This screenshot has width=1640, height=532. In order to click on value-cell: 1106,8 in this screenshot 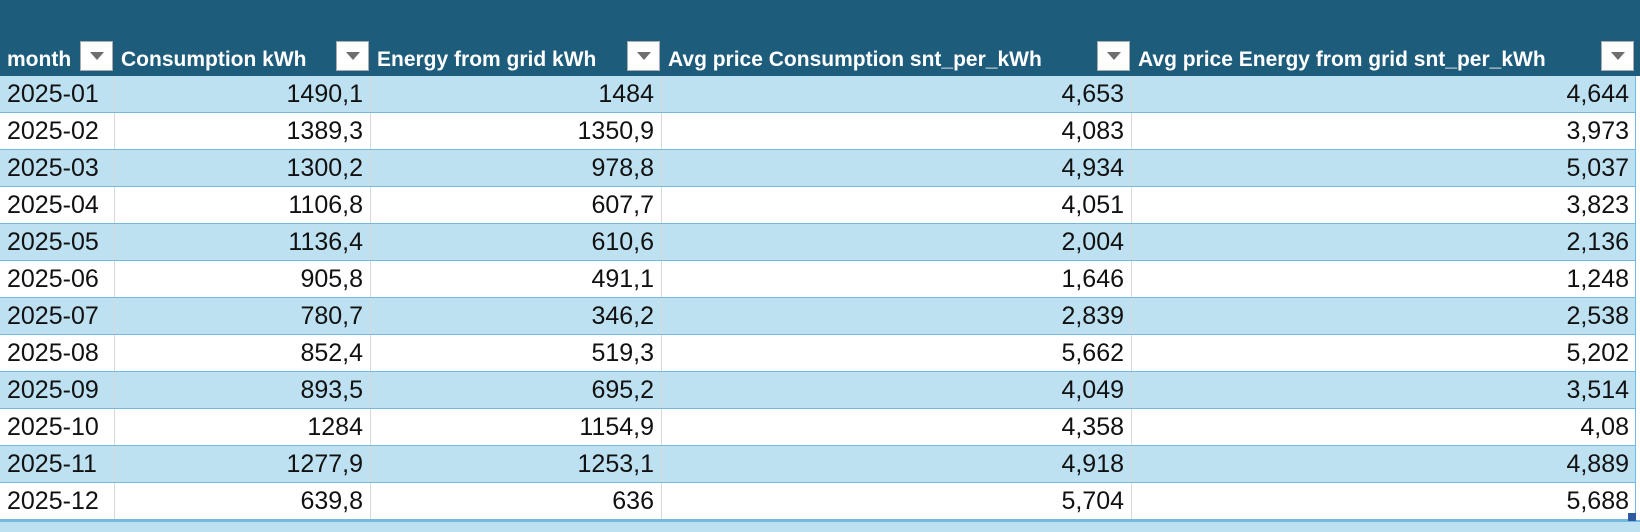, I will do `click(243, 205)`.